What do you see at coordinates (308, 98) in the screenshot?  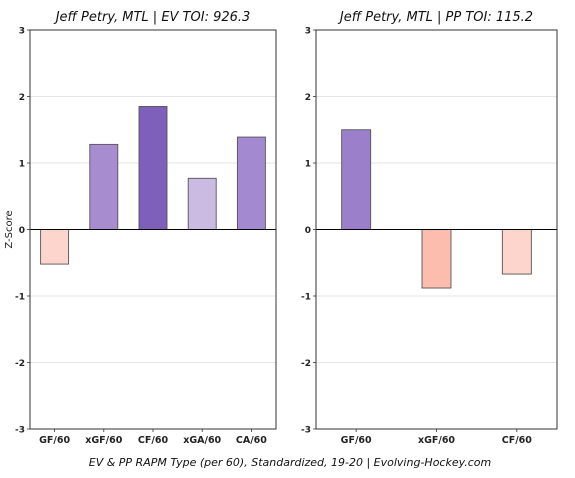 I see `panel-2-ytick-label: 2` at bounding box center [308, 98].